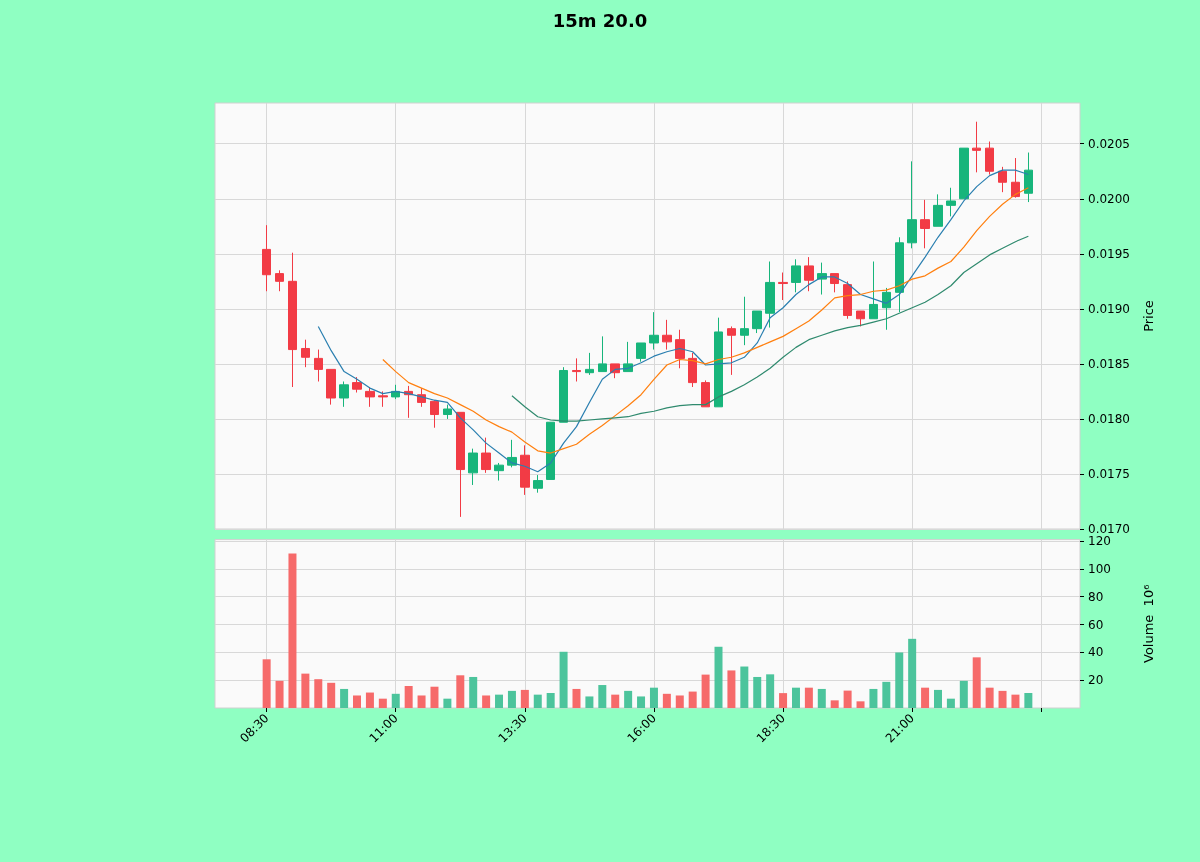 This screenshot has width=1200, height=862. I want to click on y-axis-title: Price, so click(1148, 316).